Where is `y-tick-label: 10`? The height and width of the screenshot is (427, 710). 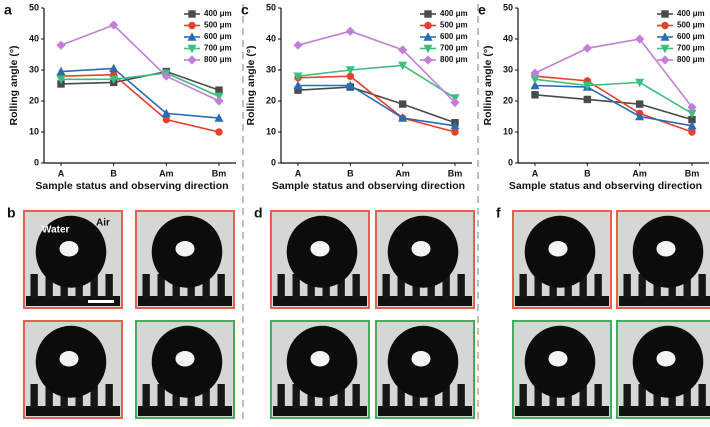
y-tick-label: 10 is located at coordinates (508, 131).